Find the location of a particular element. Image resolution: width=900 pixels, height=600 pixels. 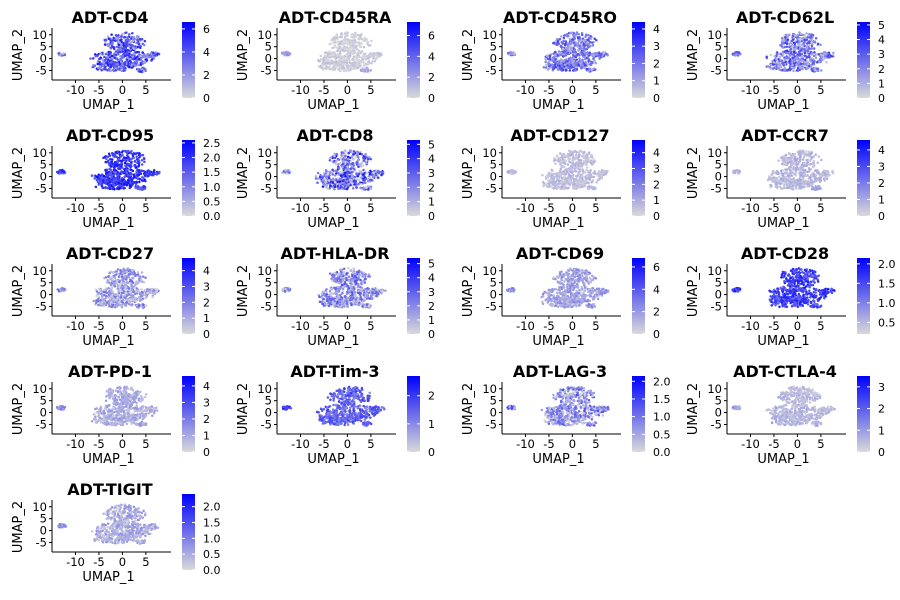

colorbar-tick-label: 2 is located at coordinates (431, 187).